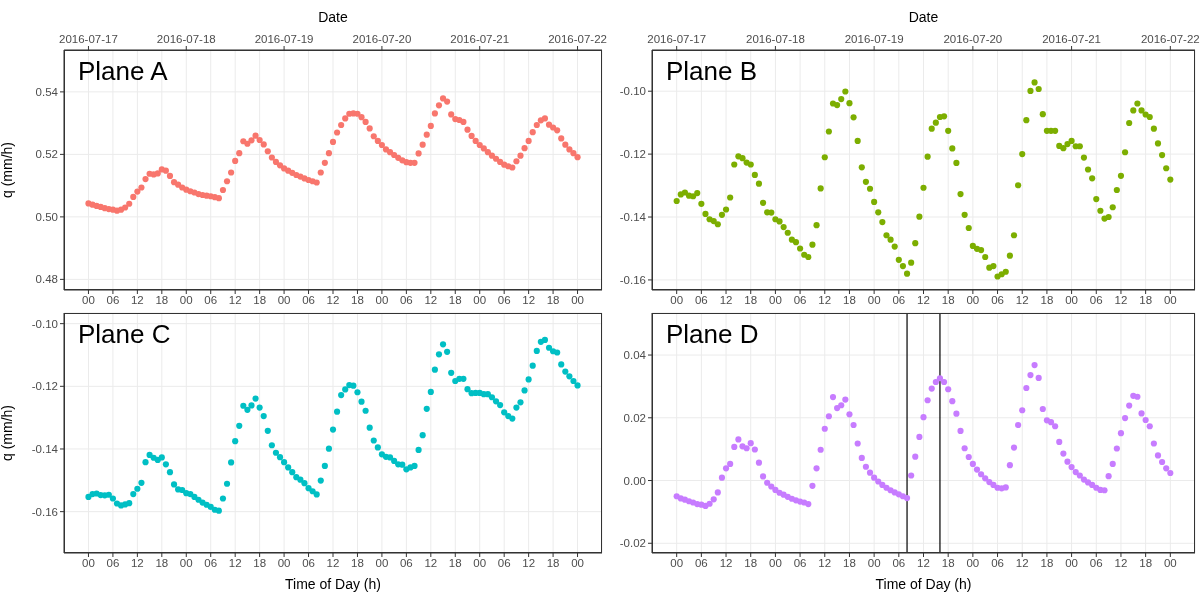  What do you see at coordinates (632, 543) in the screenshot?
I see `y-tick-label: -0.02` at bounding box center [632, 543].